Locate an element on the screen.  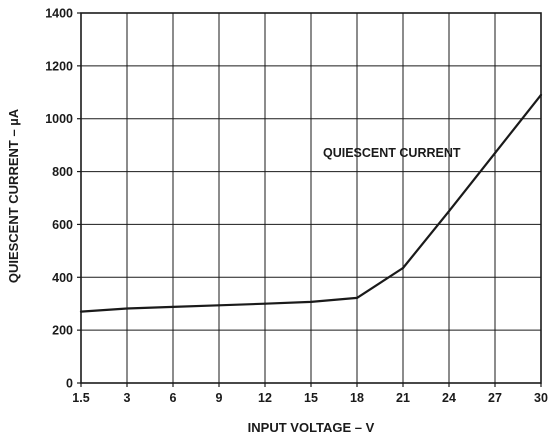
x-tick-label: 27 is located at coordinates (495, 398).